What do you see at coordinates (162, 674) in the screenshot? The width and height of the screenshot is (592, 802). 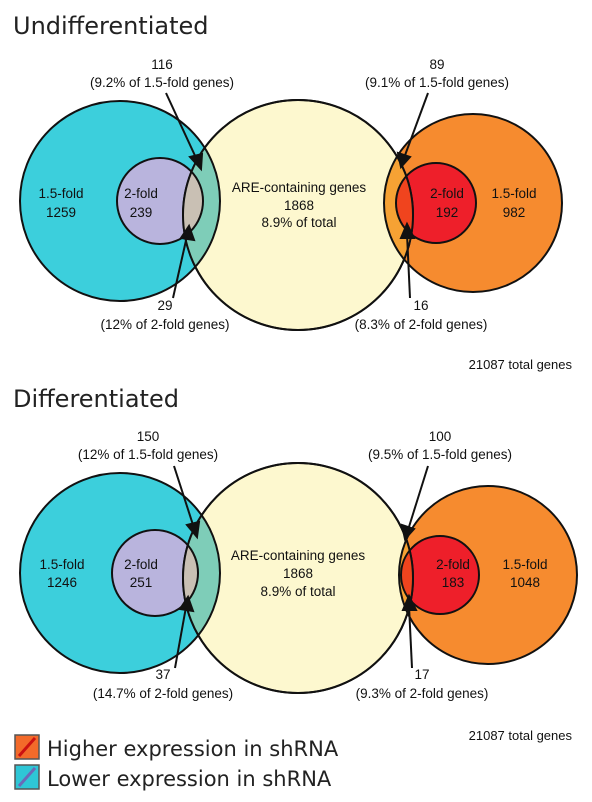 I see `overlap-lower-2-count: 37` at bounding box center [162, 674].